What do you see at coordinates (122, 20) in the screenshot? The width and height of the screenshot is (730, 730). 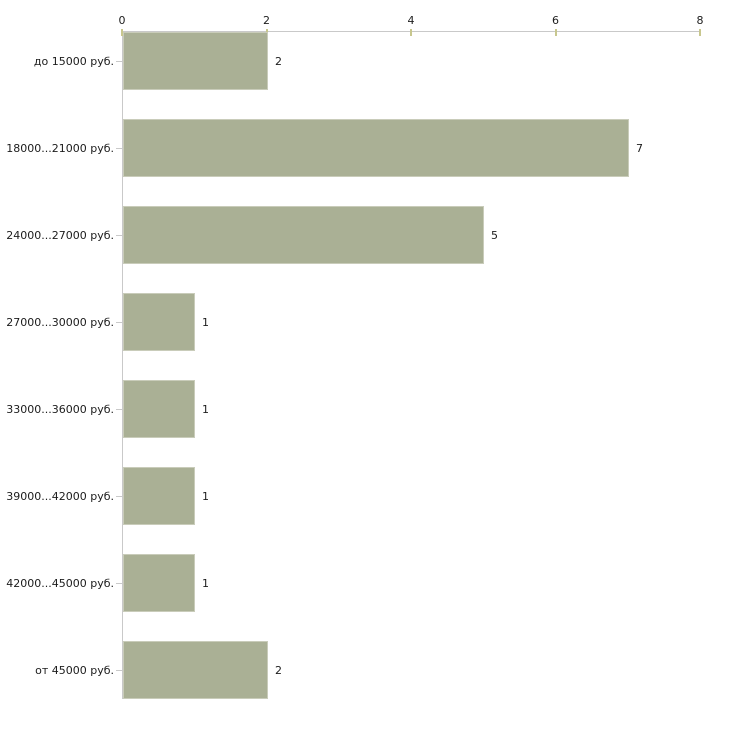 I see `x-tick-label: 0` at bounding box center [122, 20].